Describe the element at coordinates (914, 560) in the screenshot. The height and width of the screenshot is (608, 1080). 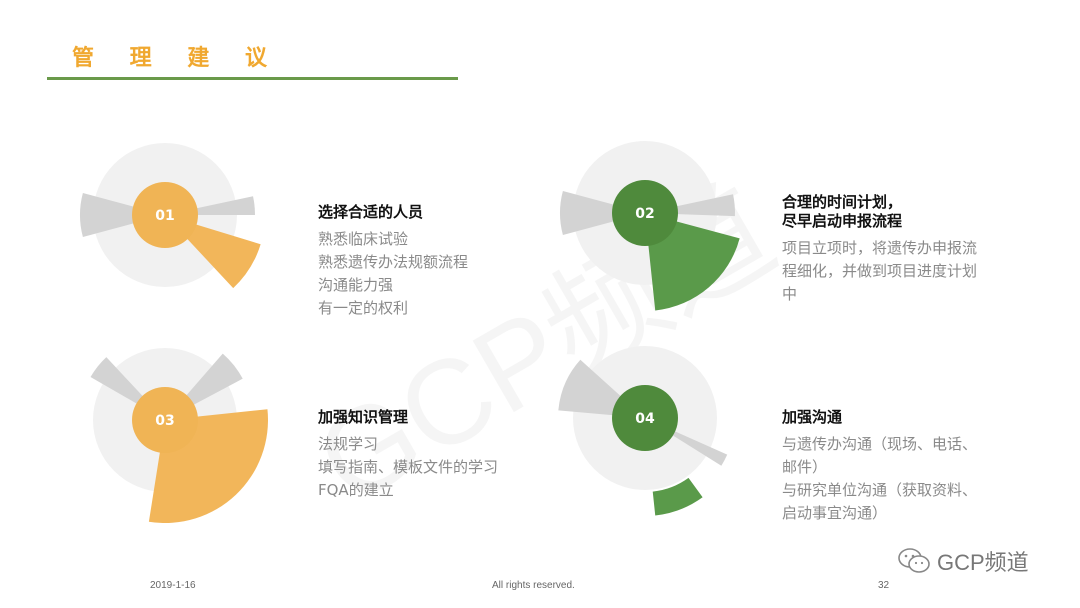
I see `wechat-icon` at that location.